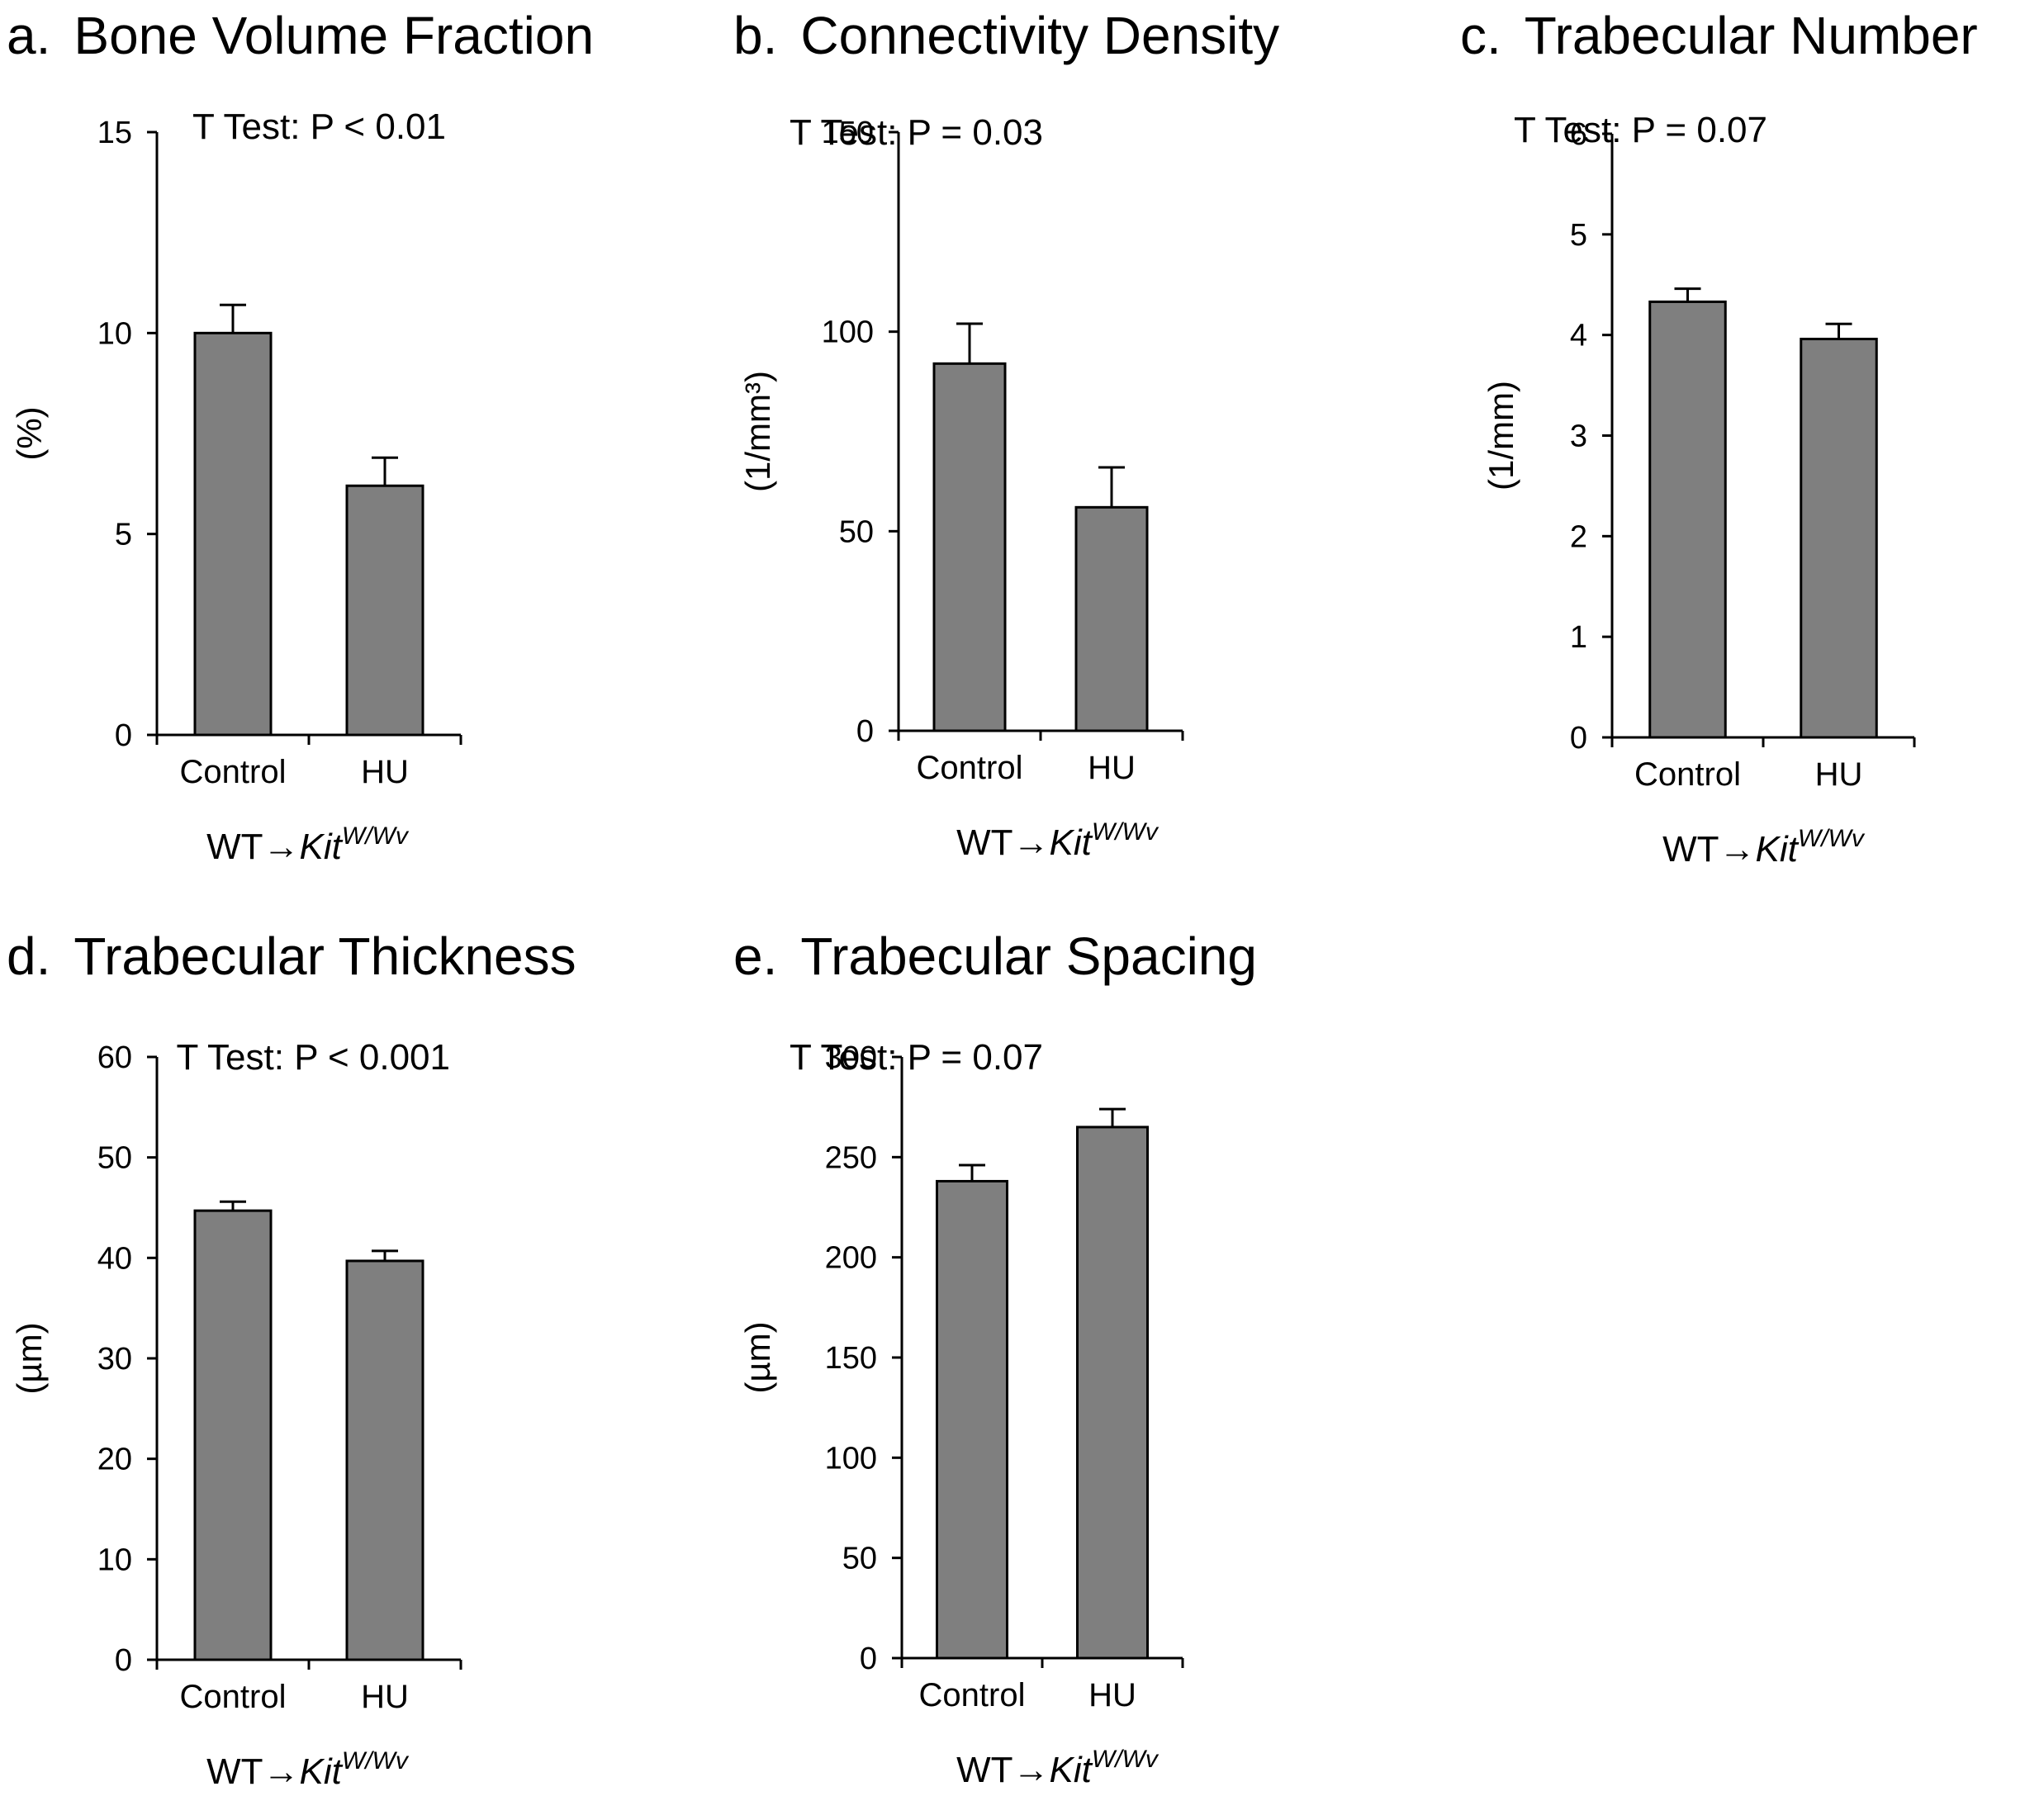 The width and height of the screenshot is (2044, 1796). Describe the element at coordinates (1751, 35) in the screenshot. I see `panel-title-text: Trabecular Number` at that location.